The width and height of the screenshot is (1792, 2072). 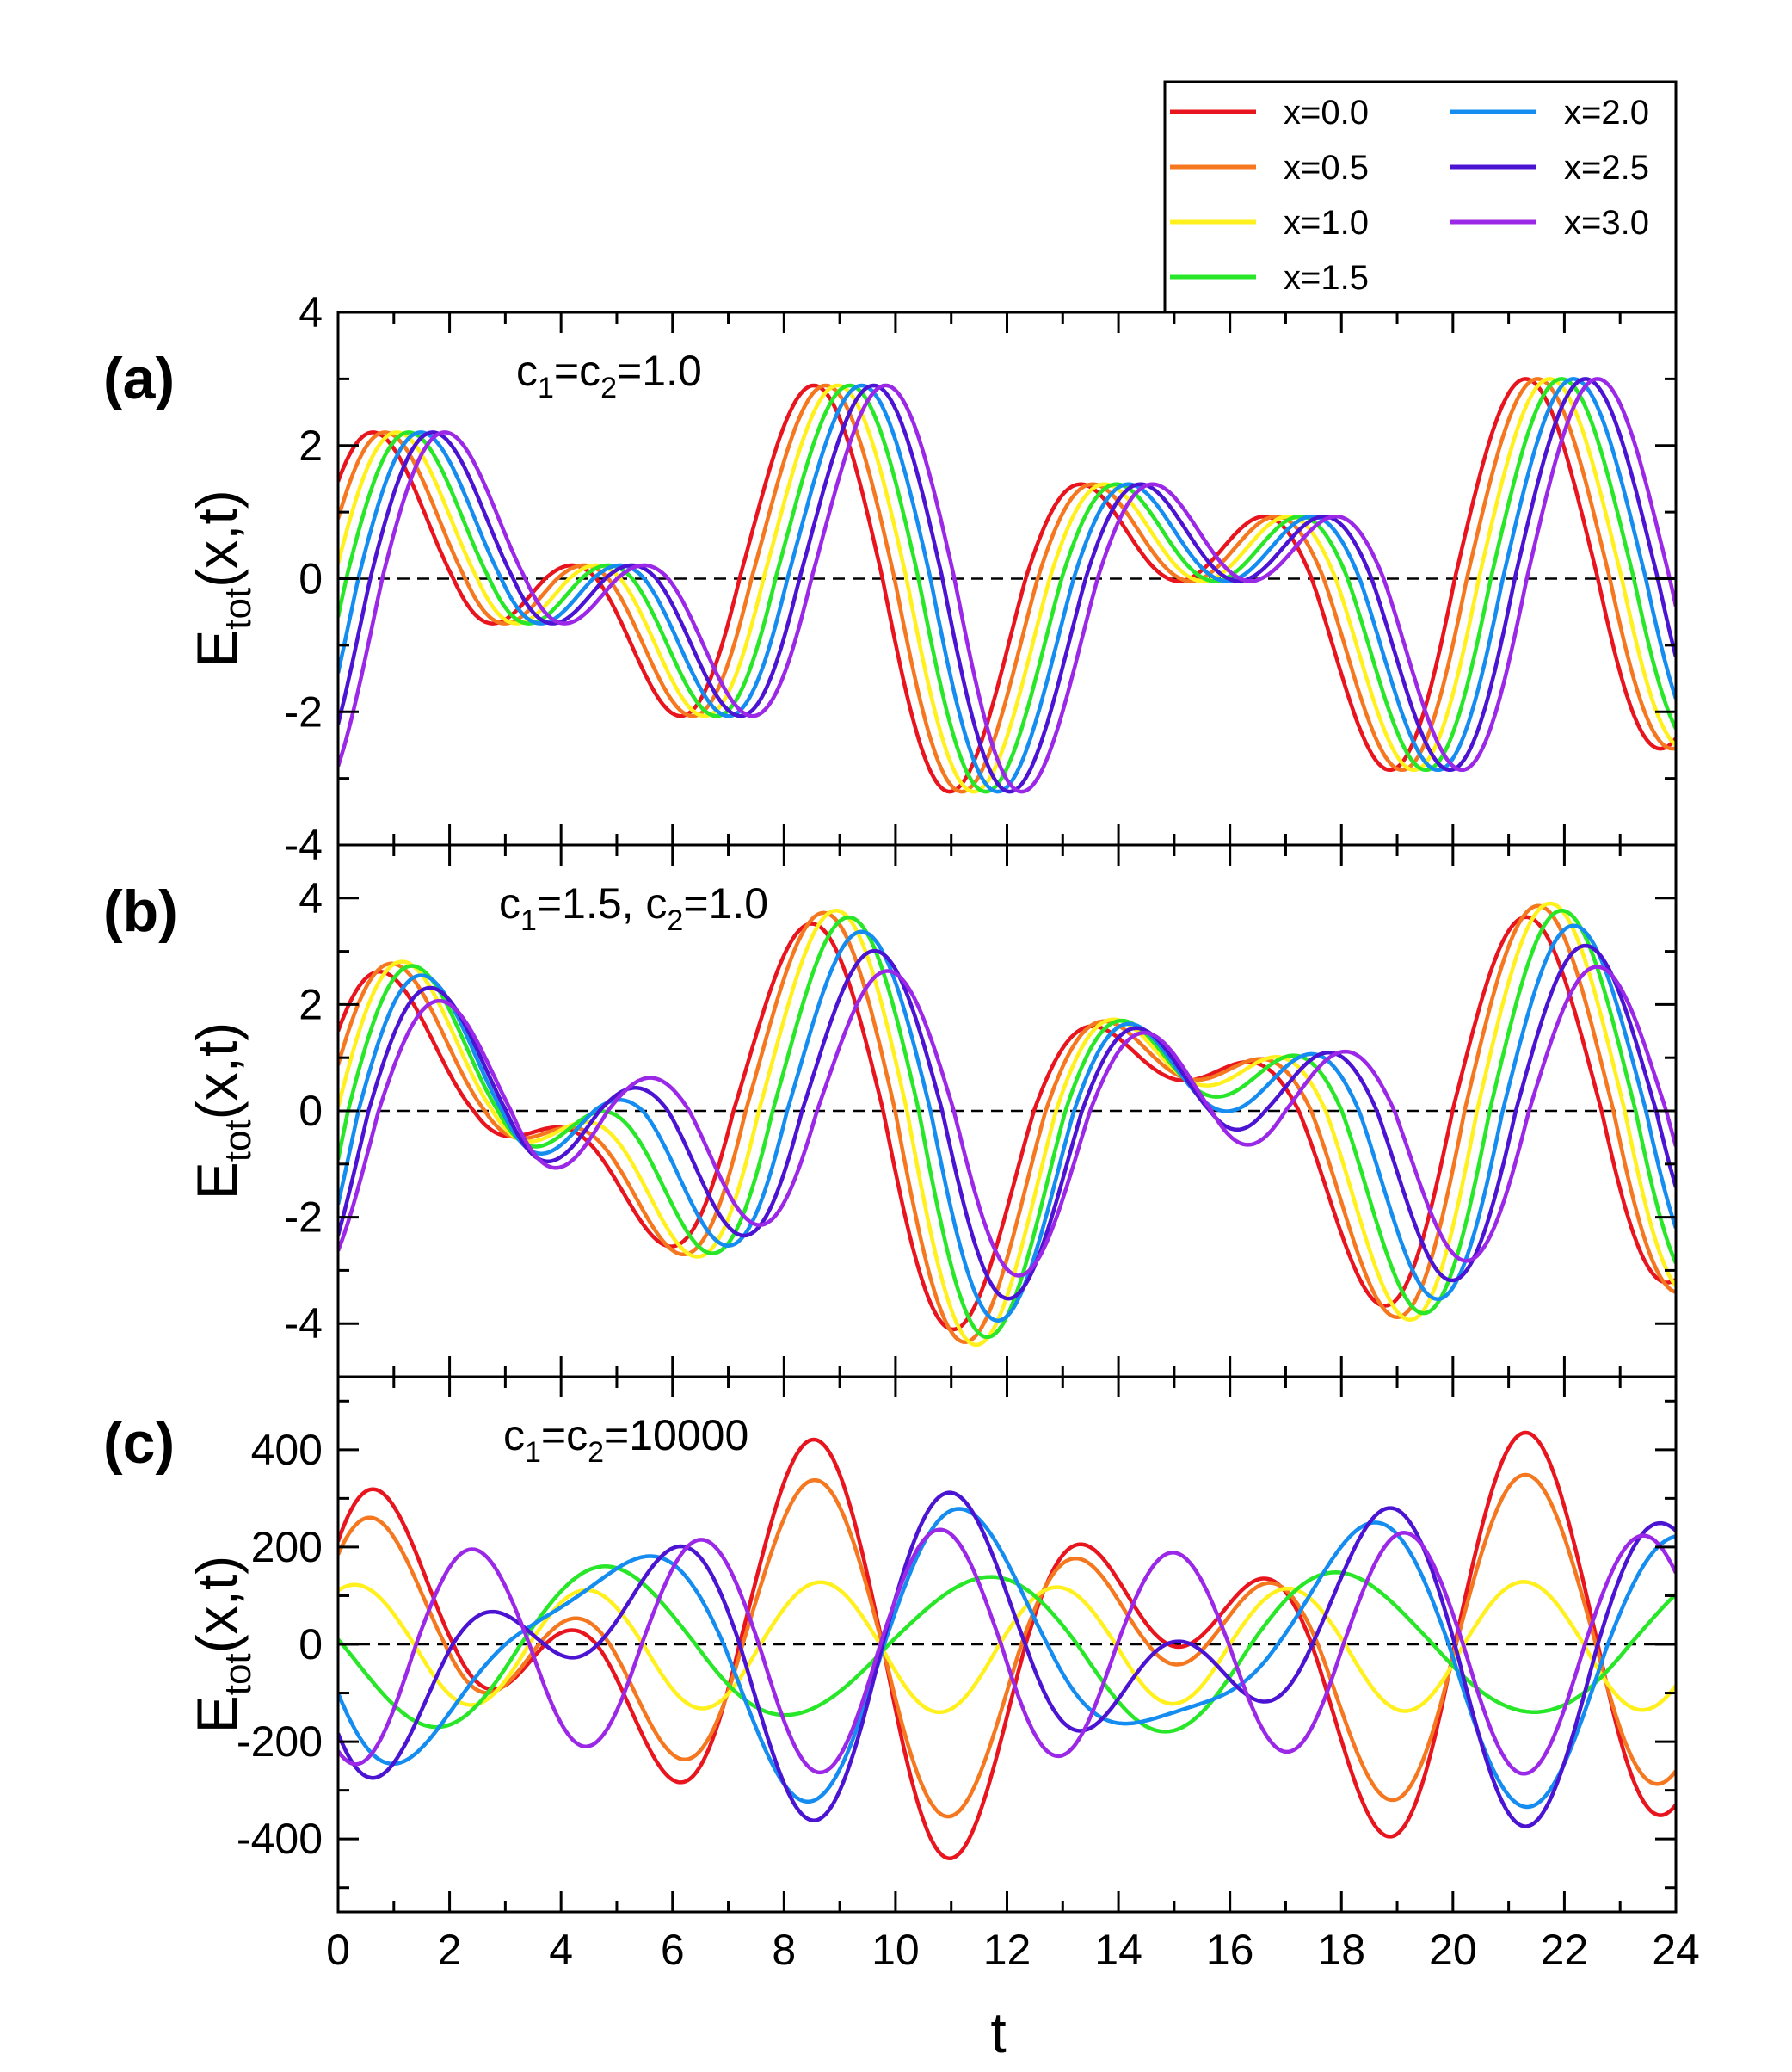 What do you see at coordinates (1453, 1950) in the screenshot?
I see `x-tick-label: 20` at bounding box center [1453, 1950].